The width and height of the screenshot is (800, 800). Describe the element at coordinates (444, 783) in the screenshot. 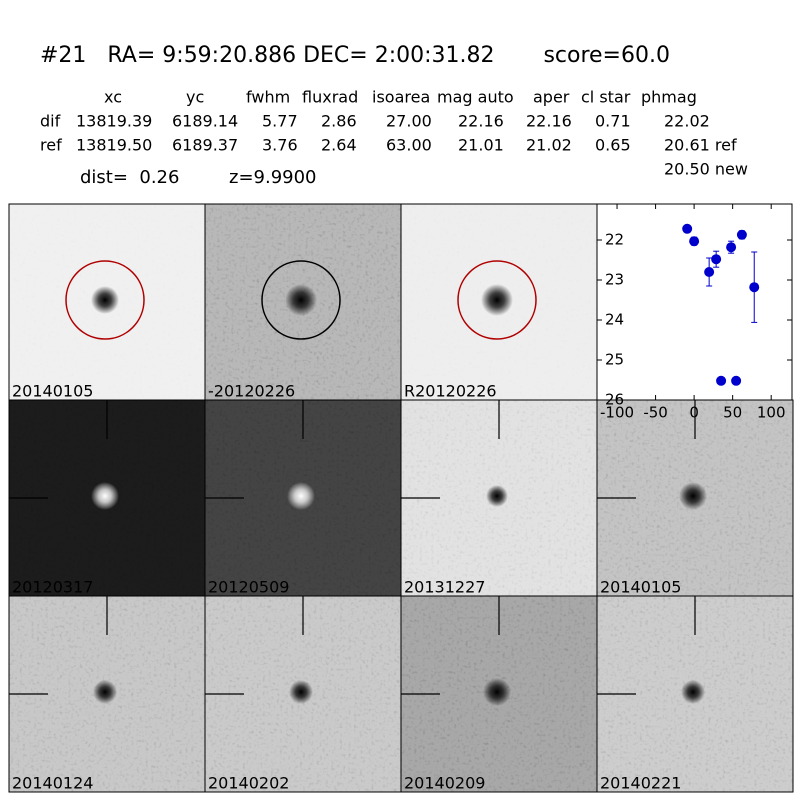

I see `stamp-label: 20140209` at that location.